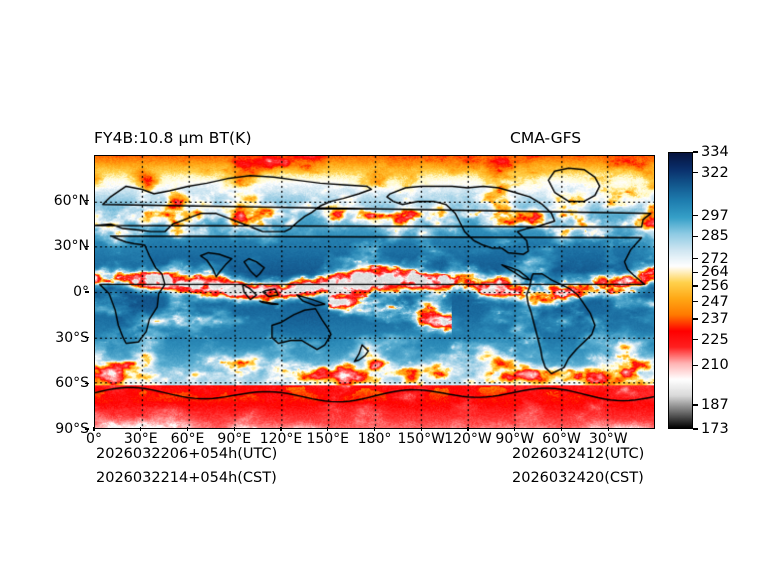 The height and width of the screenshot is (573, 764). What do you see at coordinates (715, 365) in the screenshot?
I see `colorbar-tick-label: 210` at bounding box center [715, 365].